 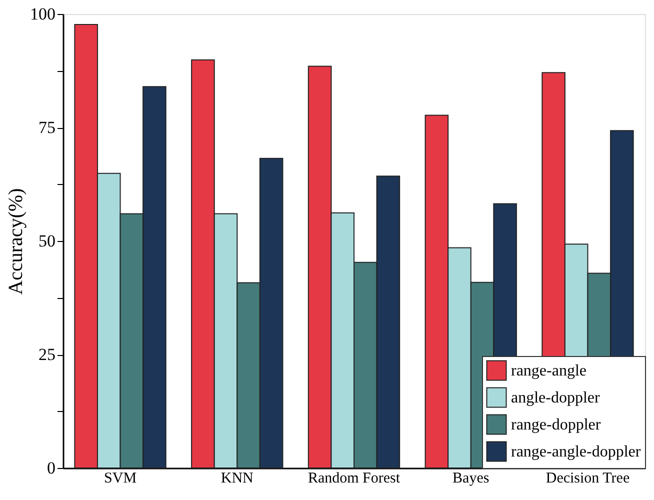 What do you see at coordinates (576, 452) in the screenshot?
I see `legend-label: range-angle-doppler` at bounding box center [576, 452].